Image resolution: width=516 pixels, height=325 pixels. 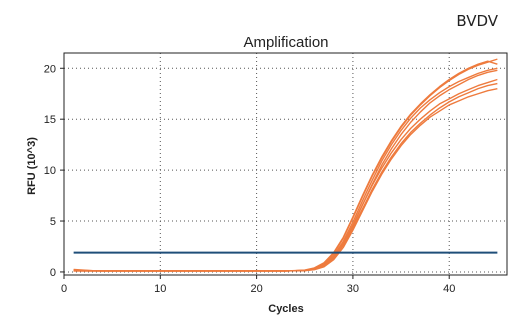 I want to click on x-tick-label: 40, so click(x=449, y=289).